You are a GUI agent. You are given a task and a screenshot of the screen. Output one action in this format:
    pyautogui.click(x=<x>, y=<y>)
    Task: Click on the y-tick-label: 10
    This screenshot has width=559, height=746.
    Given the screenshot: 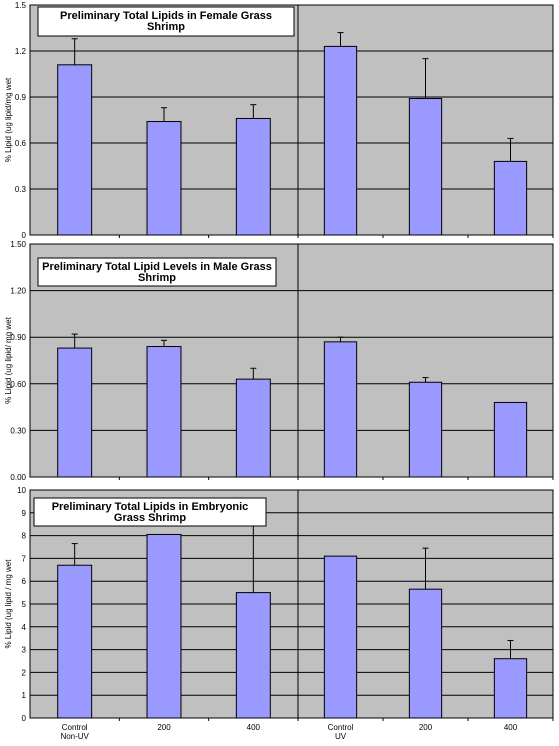 What is the action you would take?
    pyautogui.click(x=21, y=490)
    